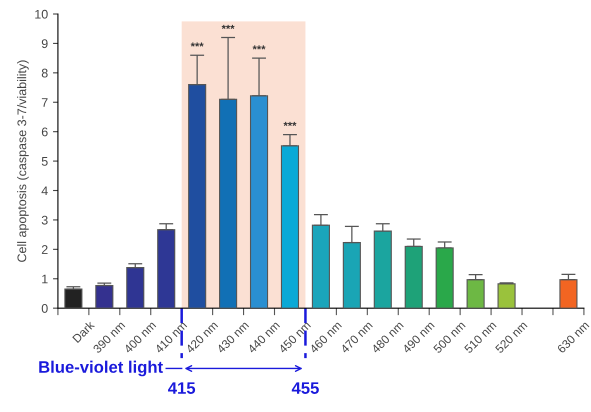  I want to click on y-tick-label: 0, so click(45, 308).